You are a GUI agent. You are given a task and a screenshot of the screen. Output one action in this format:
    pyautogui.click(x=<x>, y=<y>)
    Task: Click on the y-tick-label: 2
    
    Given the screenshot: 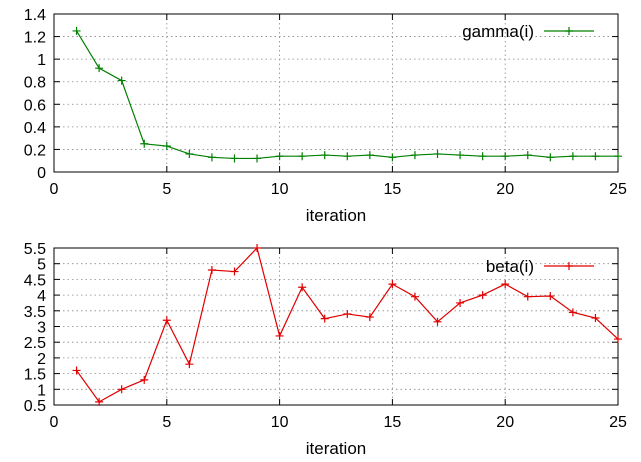 What is the action you would take?
    pyautogui.click(x=41, y=359)
    